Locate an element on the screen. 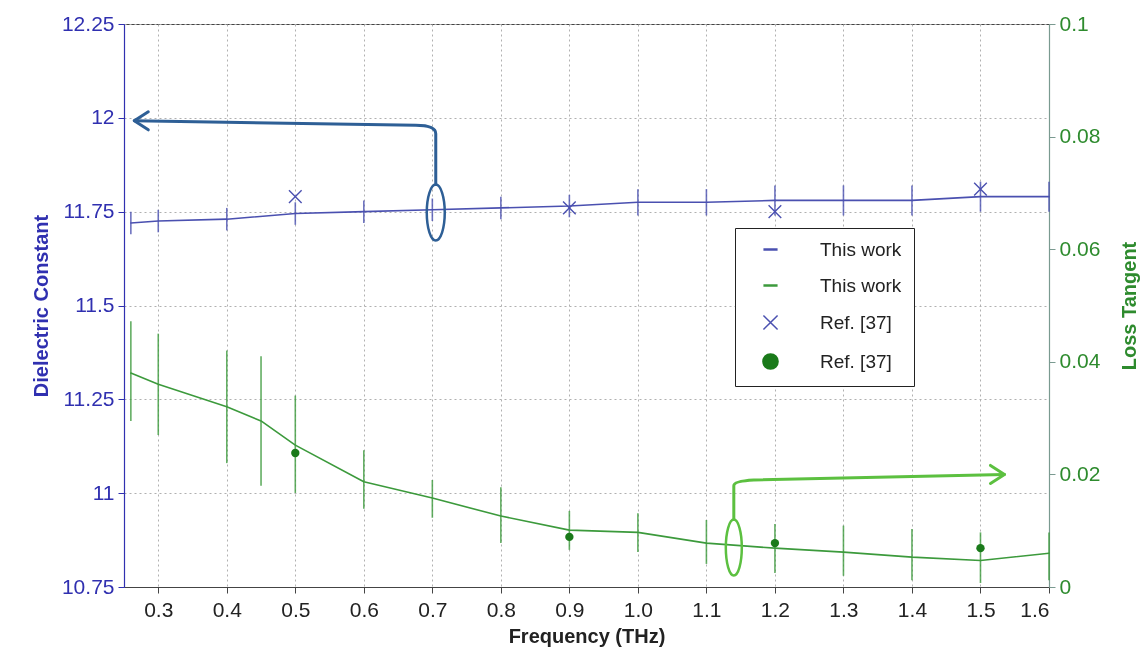  x-tick-label: 1.1 is located at coordinates (707, 609).